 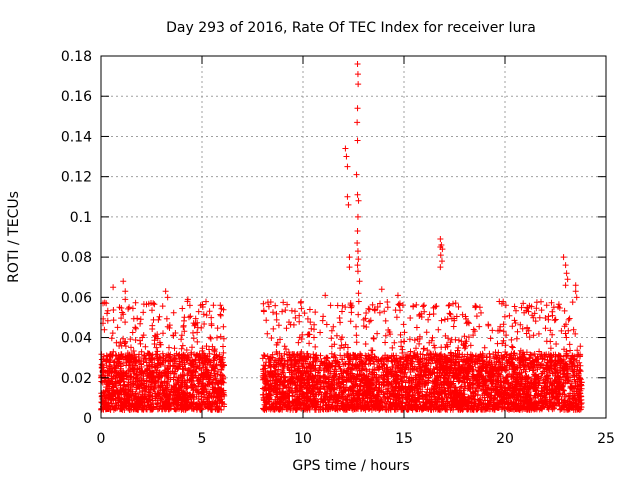 I want to click on x-tick-label: 0, so click(x=101, y=439).